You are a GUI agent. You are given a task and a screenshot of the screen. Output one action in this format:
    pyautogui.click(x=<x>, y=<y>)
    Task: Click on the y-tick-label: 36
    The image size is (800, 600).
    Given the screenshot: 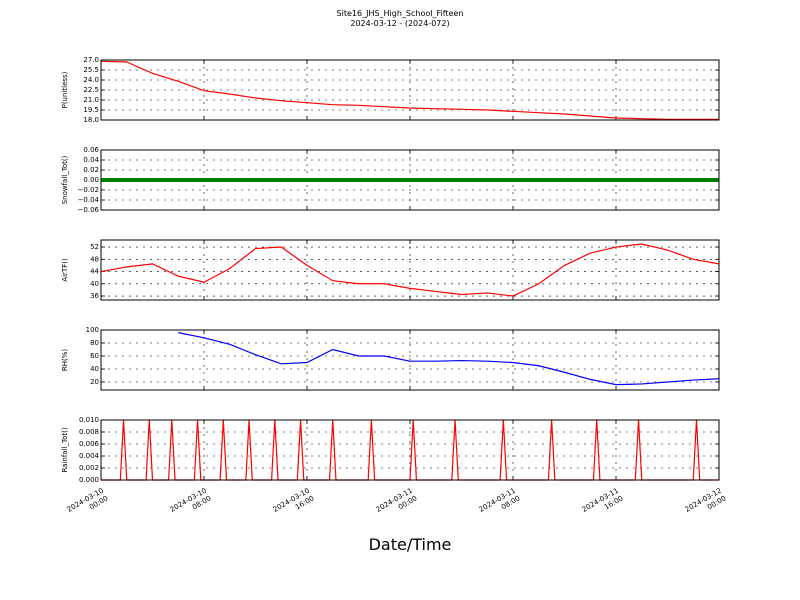 What is the action you would take?
    pyautogui.click(x=94, y=296)
    